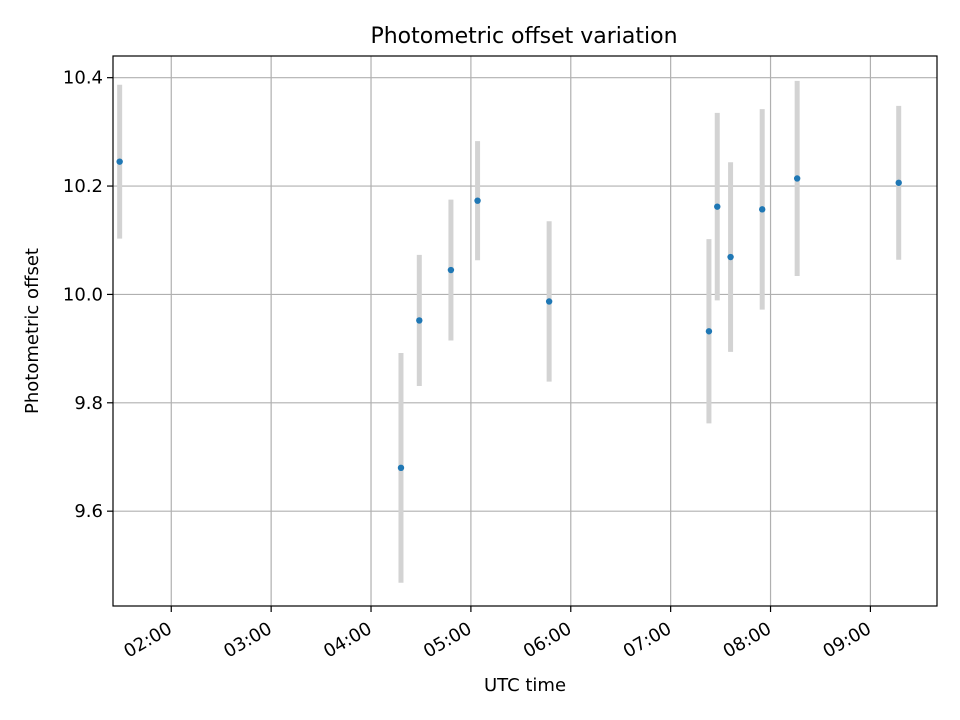 This screenshot has width=960, height=720. Describe the element at coordinates (447, 640) in the screenshot. I see `x-tick-label: 05:00` at that location.